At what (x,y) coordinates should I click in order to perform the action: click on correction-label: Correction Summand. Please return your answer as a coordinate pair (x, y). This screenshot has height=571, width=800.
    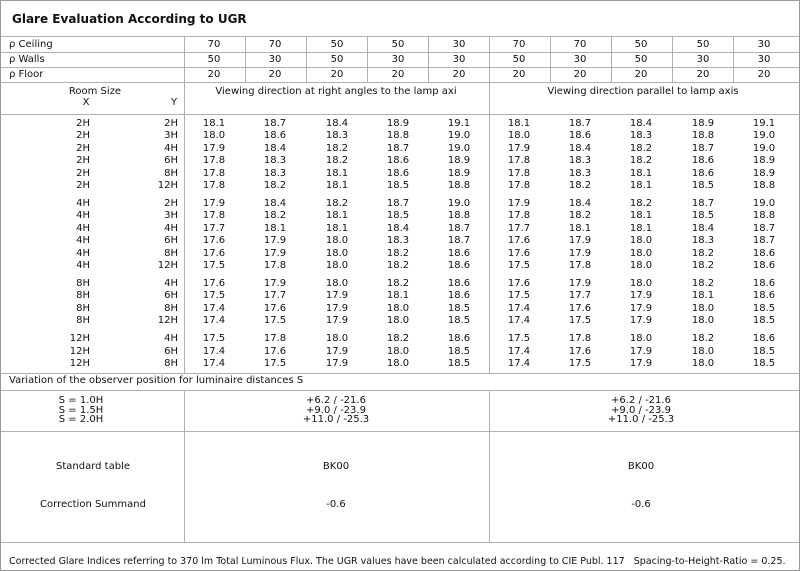
    Looking at the image, I should click on (93, 504).